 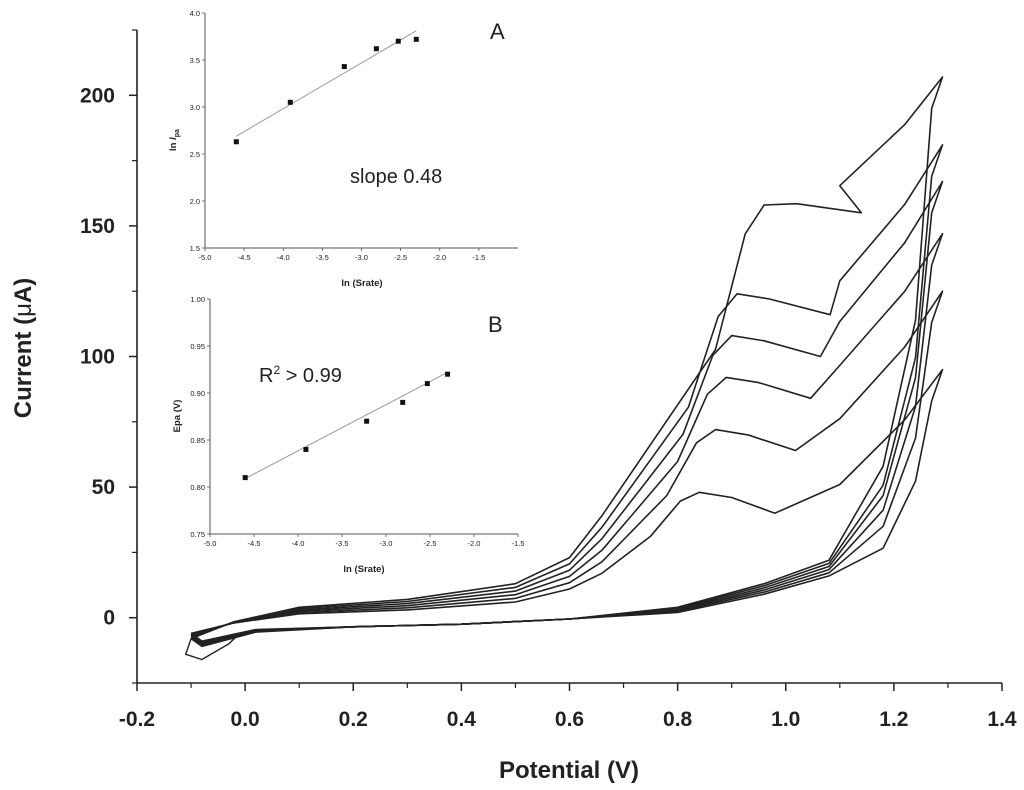 I want to click on inset-y-tick-label: 3.5, so click(x=195, y=60).